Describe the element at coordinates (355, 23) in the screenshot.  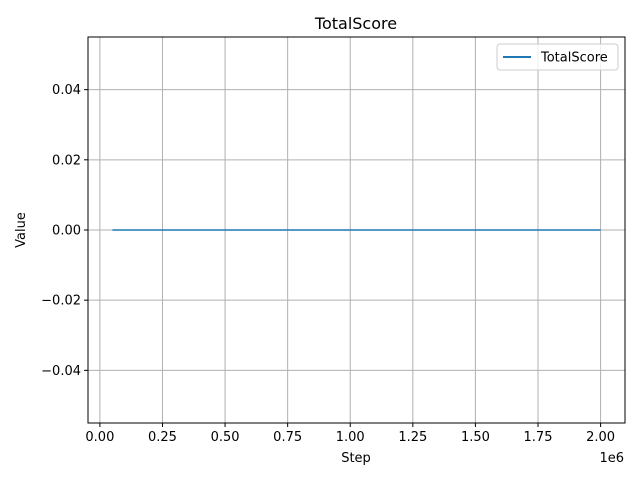
I see `chart-title: TotalScore` at that location.